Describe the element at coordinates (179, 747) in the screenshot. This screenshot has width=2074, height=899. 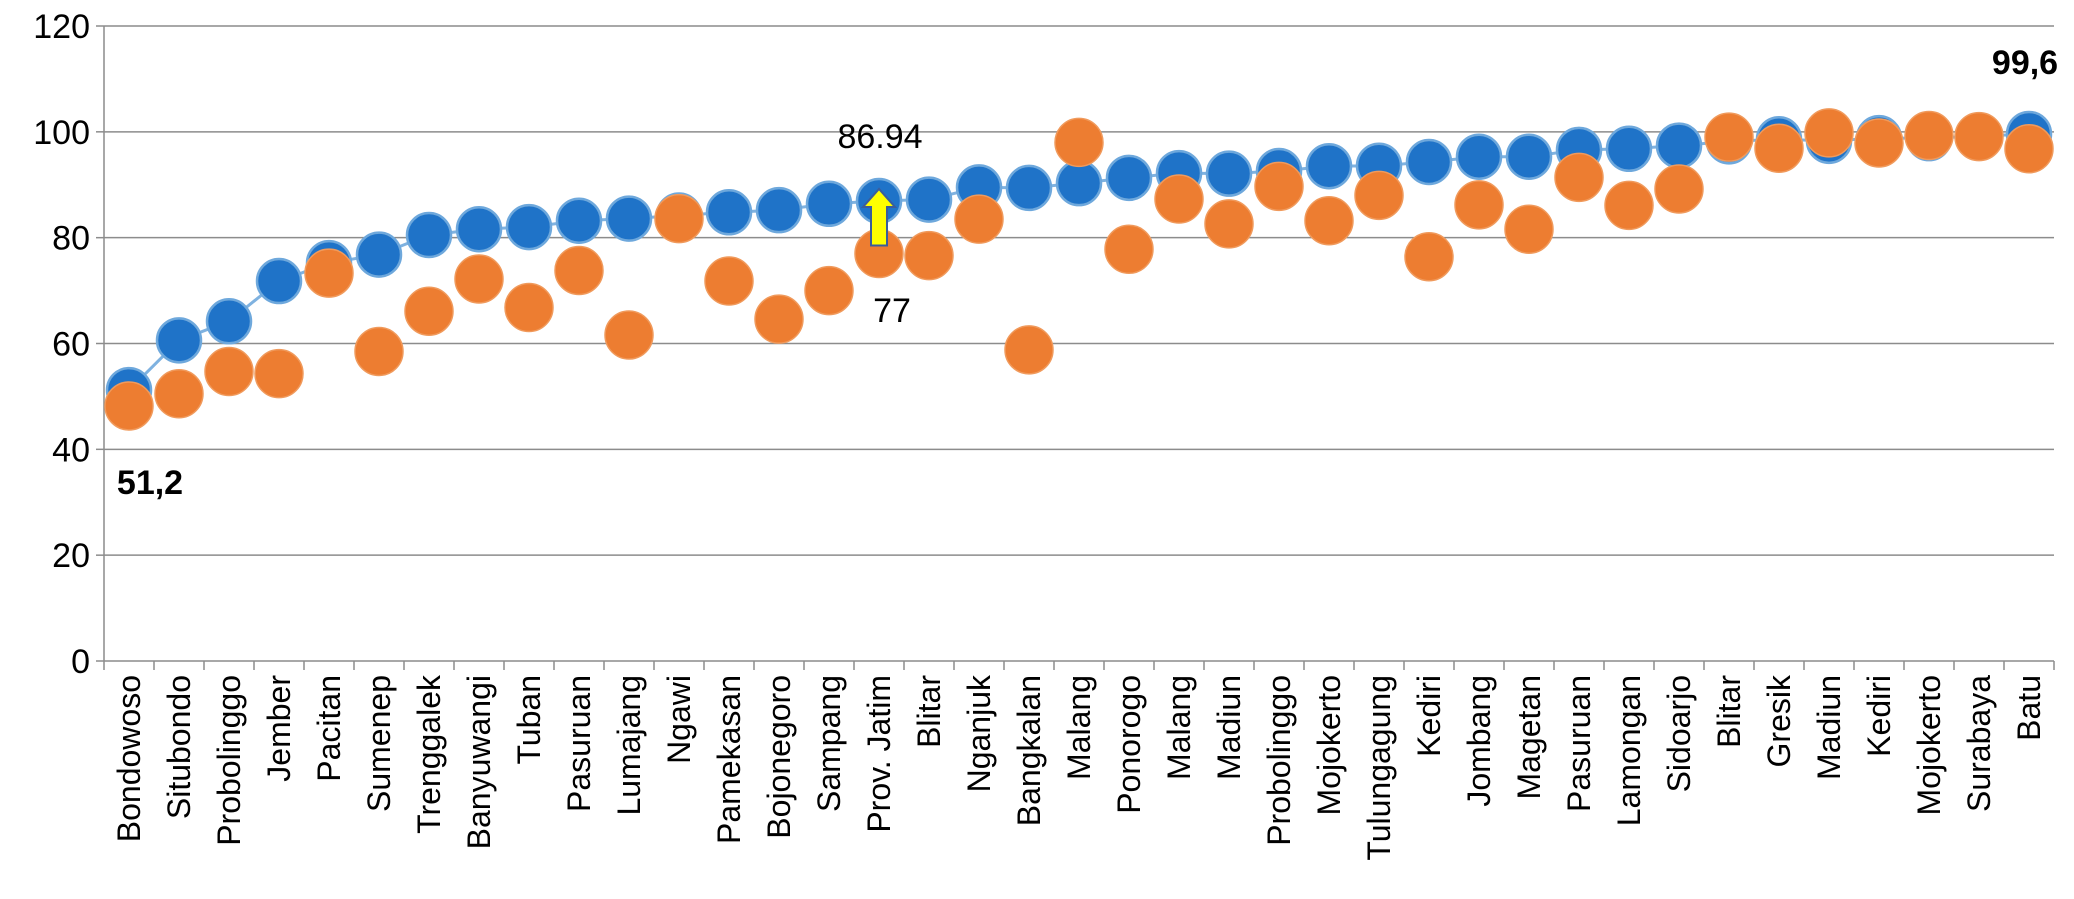
I see `x-tick-label: Situbondo` at that location.